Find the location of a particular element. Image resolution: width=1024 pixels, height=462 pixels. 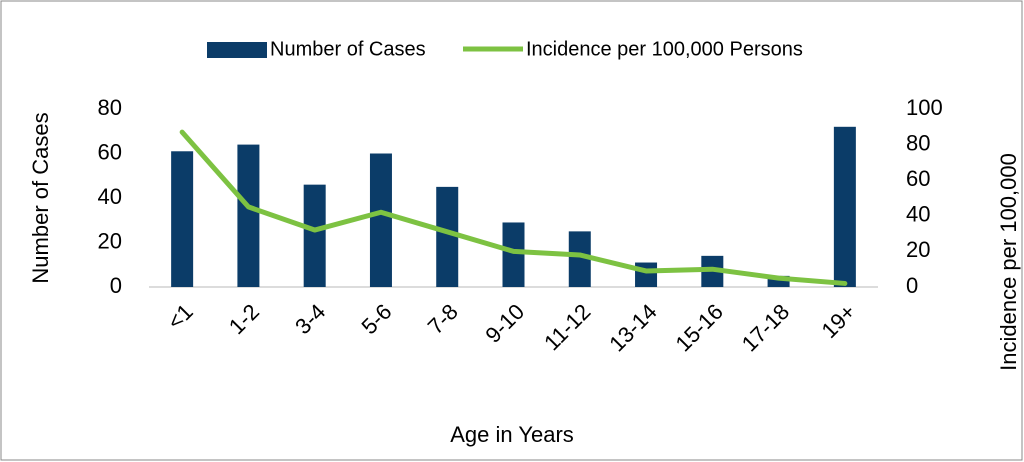

legend-label: Incidence per 100,000 Persons is located at coordinates (664, 49).